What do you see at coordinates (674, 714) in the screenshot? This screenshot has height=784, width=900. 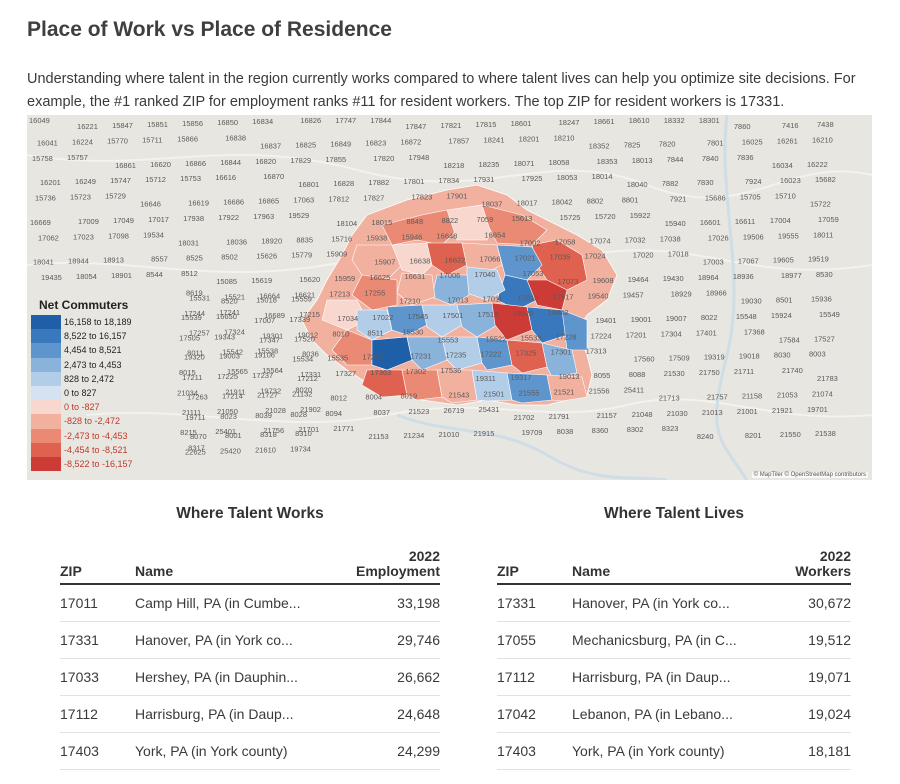 I see `table-row: 17042 Lebanon, PA (in Lebano... 19,024` at bounding box center [674, 714].